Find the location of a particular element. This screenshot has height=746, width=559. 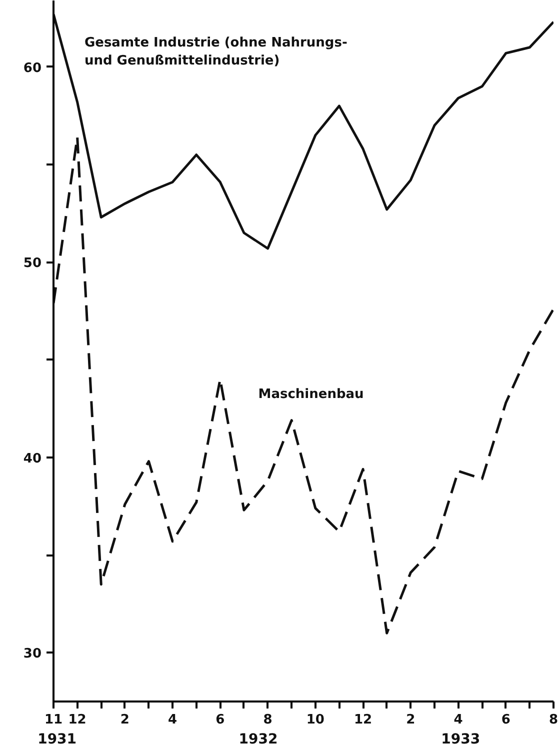

y-tick-label: 40 is located at coordinates (32, 458).